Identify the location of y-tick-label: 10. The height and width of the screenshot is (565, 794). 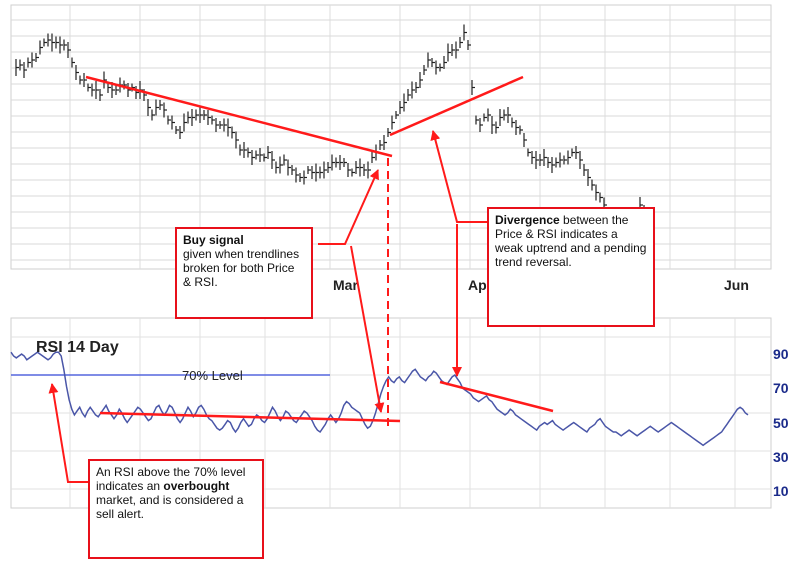
(781, 491).